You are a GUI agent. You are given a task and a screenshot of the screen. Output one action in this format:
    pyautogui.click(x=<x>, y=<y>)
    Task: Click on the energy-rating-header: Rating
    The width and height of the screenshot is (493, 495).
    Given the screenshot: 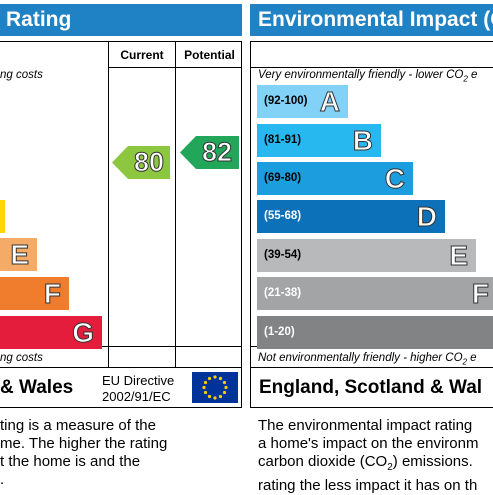 What is the action you would take?
    pyautogui.click(x=121, y=20)
    